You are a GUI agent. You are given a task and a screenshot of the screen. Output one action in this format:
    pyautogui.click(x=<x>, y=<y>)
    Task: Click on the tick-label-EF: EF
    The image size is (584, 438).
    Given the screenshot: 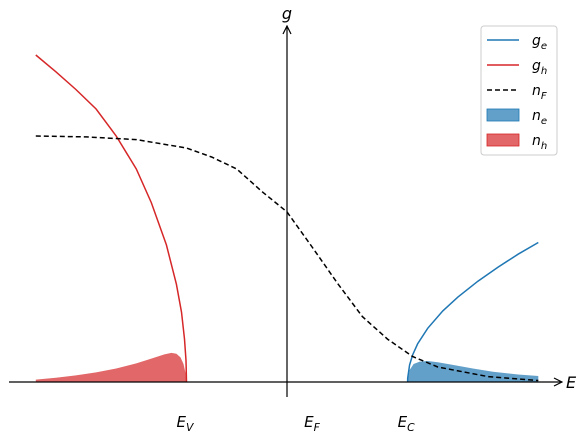 What is the action you would take?
    pyautogui.click(x=312, y=423)
    